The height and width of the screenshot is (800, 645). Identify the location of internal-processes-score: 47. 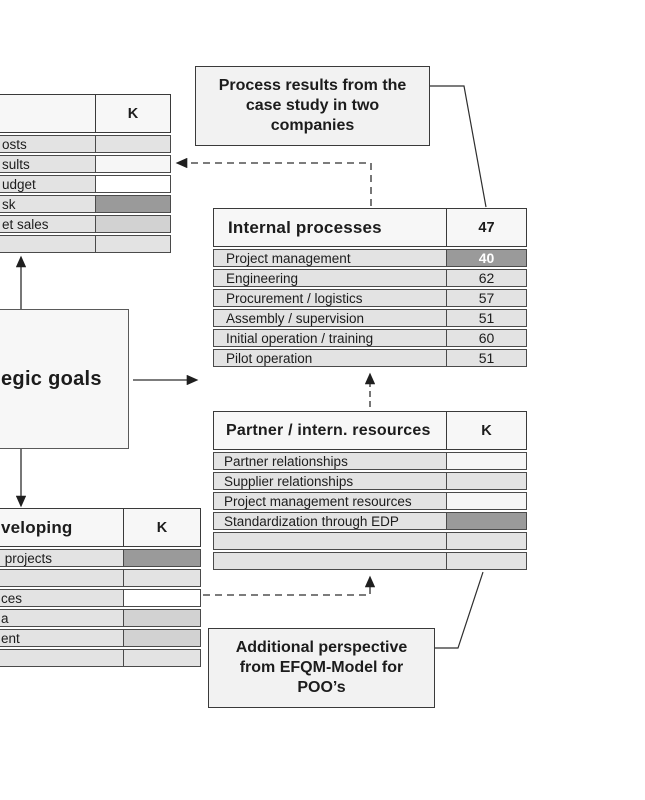
(486, 227).